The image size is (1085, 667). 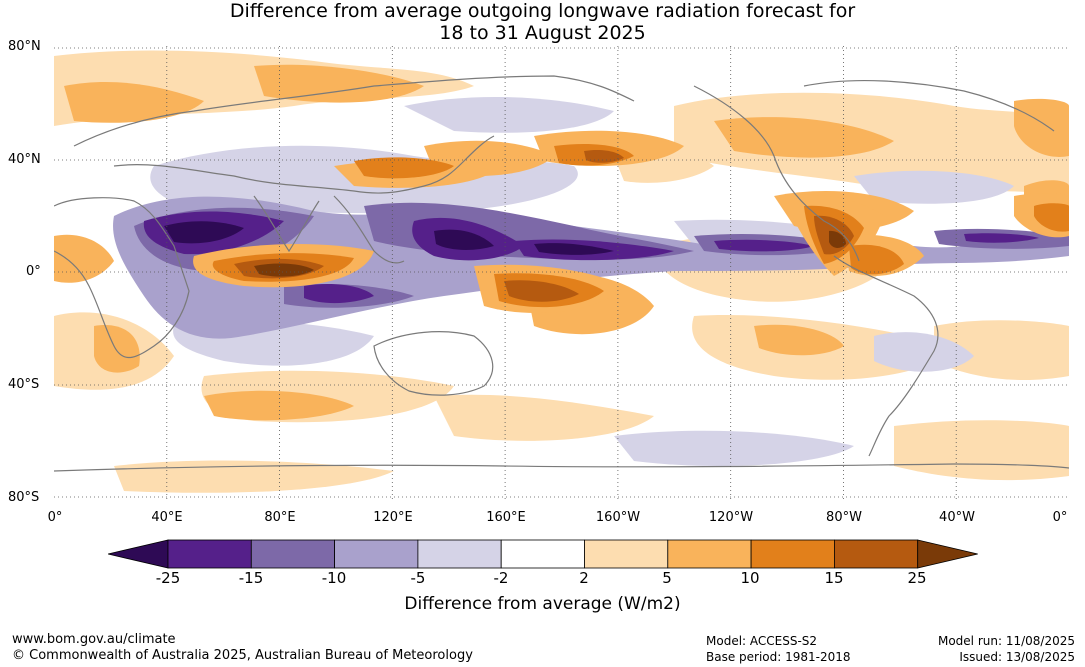 I want to click on colorbar-extend-high, so click(x=947, y=554).